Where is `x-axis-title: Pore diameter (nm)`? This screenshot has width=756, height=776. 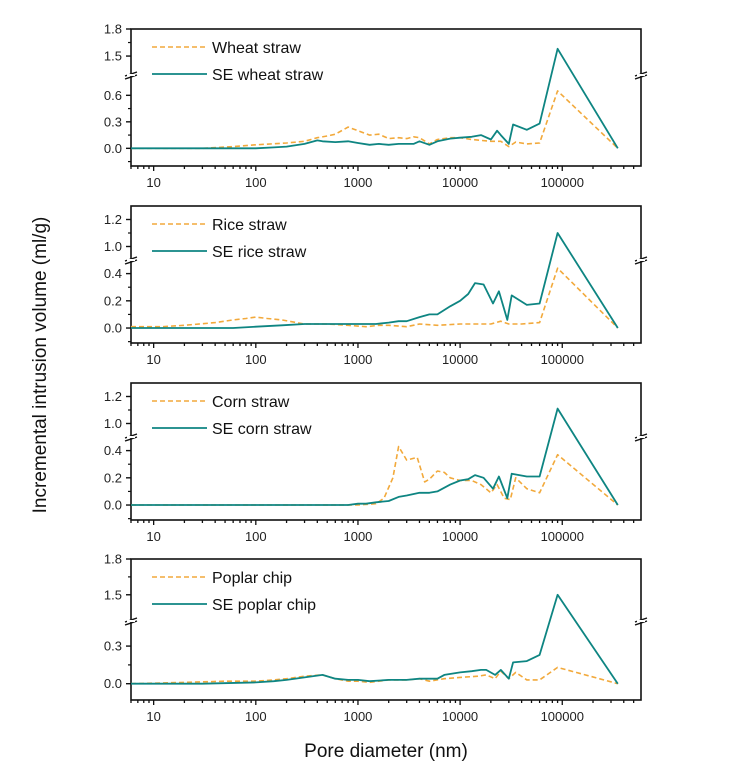 x-axis-title: Pore diameter (nm) is located at coordinates (386, 751).